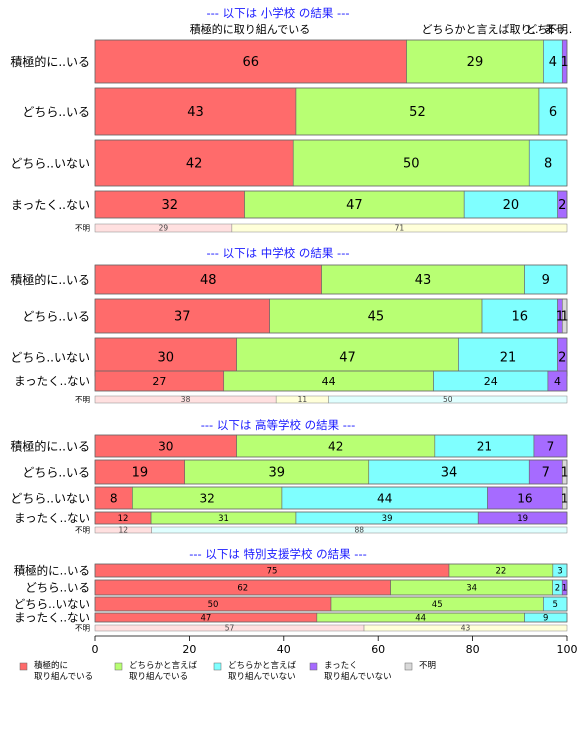 The width and height of the screenshot is (580, 747). What do you see at coordinates (427, 666) in the screenshot?
I see `legend-label: 不明` at bounding box center [427, 666].